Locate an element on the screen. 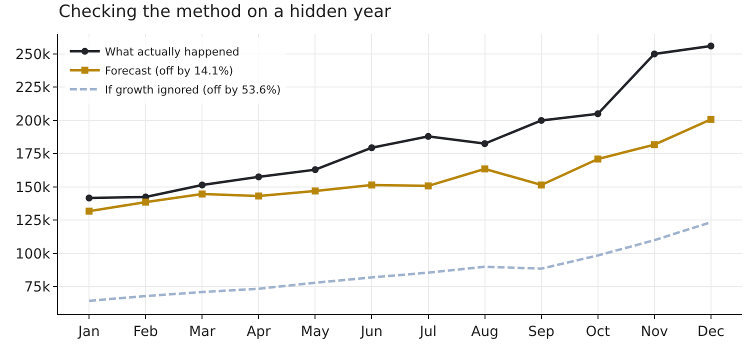 This screenshot has width=752, height=350. legend-label: If growth ignored (off by 53.6%) is located at coordinates (192, 90).